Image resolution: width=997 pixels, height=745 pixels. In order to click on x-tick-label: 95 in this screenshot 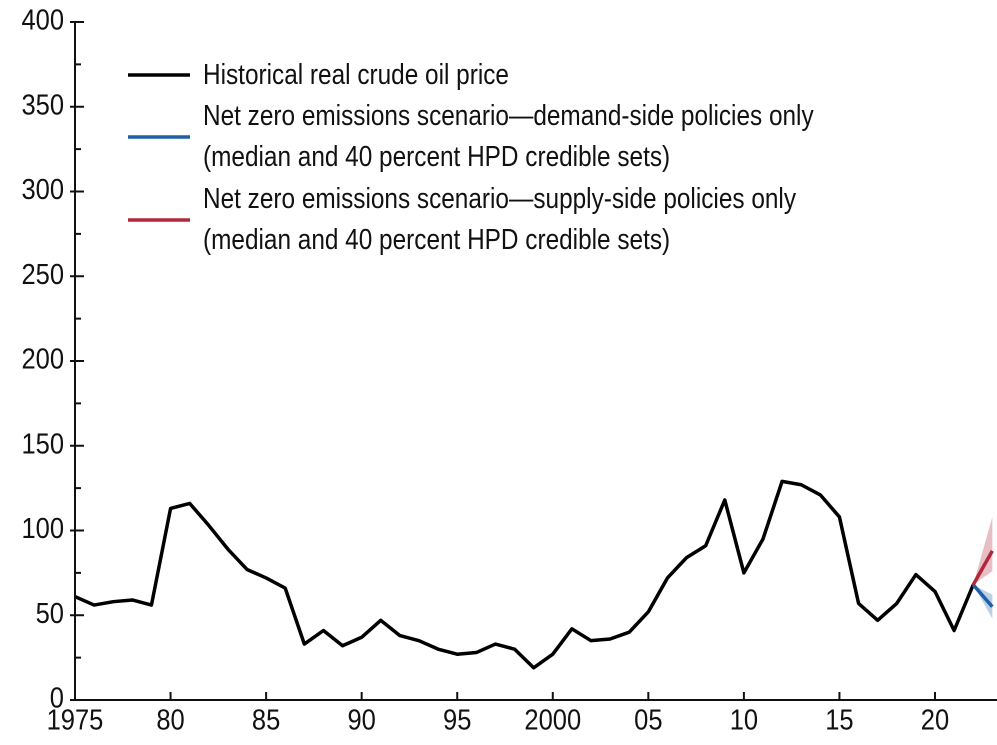, I will do `click(457, 719)`.